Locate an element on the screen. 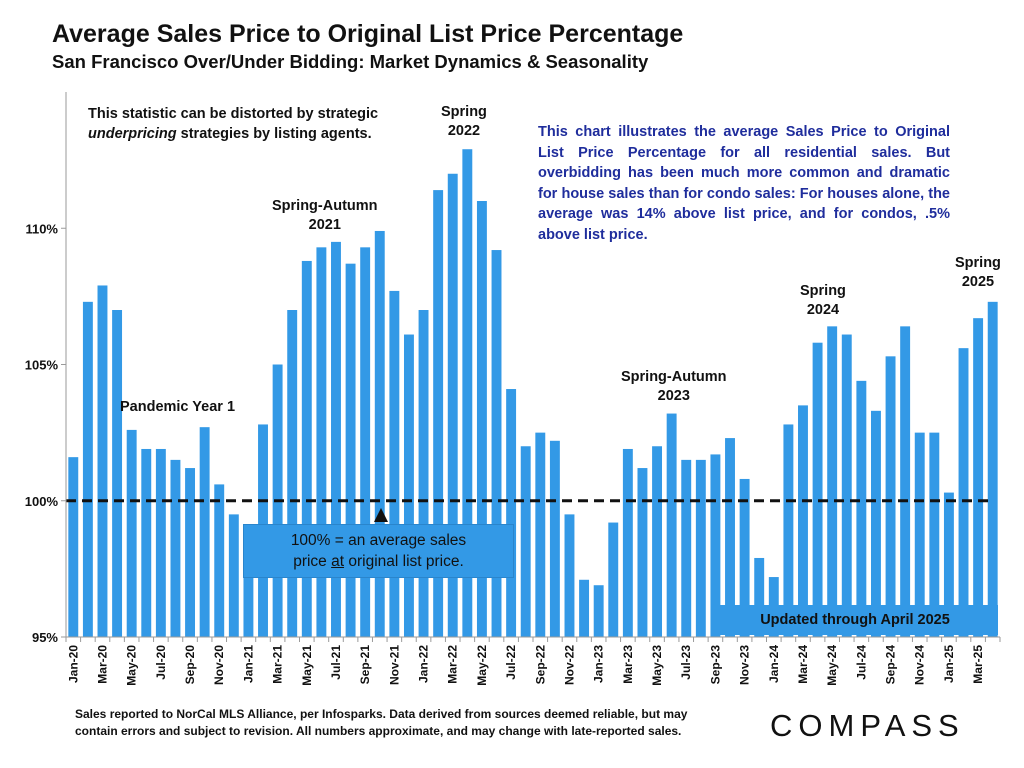  x-tick-label: Sep-23 is located at coordinates (715, 665).